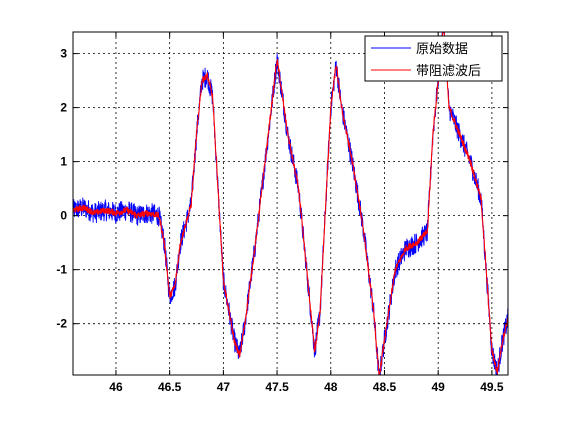  I want to click on y-tick-label: -1, so click(61, 270).